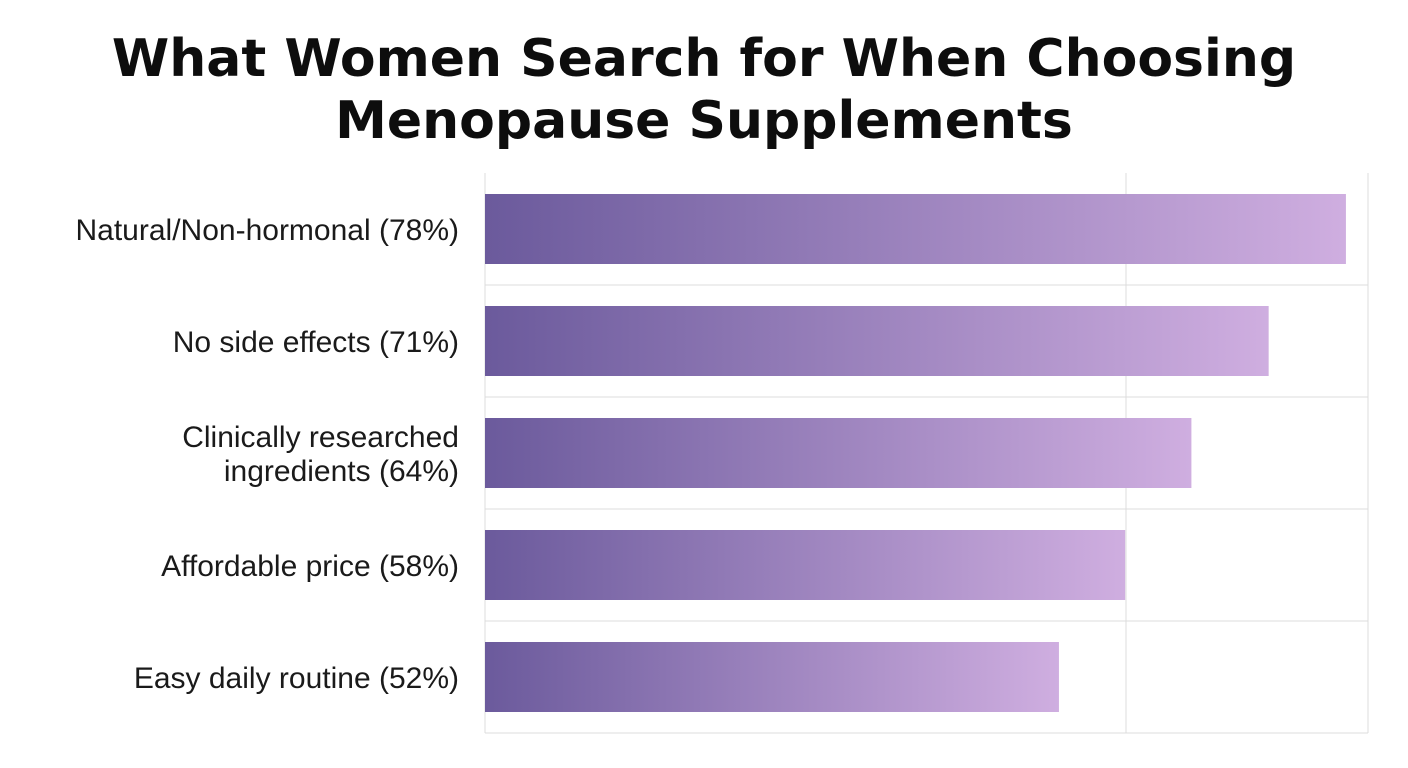 The image size is (1408, 768). Describe the element at coordinates (310, 566) in the screenshot. I see `category-label: Affordable price (58%)` at that location.